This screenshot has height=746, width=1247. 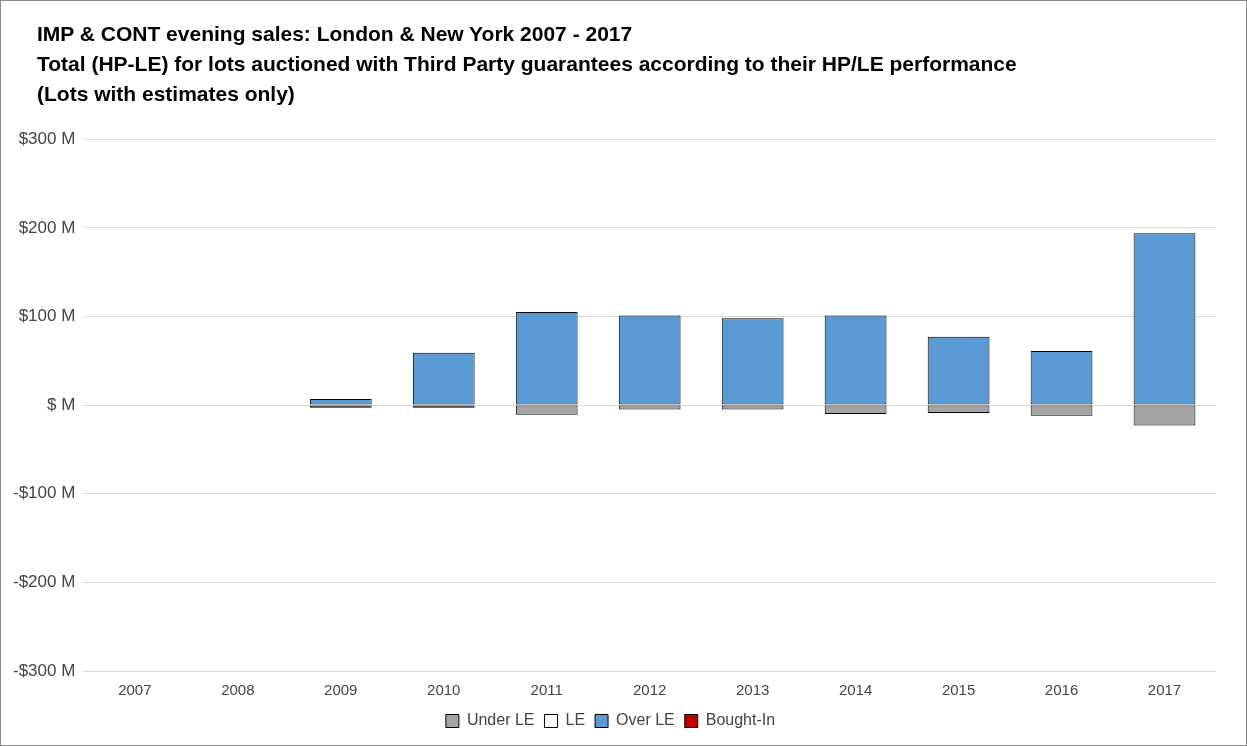 I want to click on y-tick-label: $200 M, so click(x=47, y=227).